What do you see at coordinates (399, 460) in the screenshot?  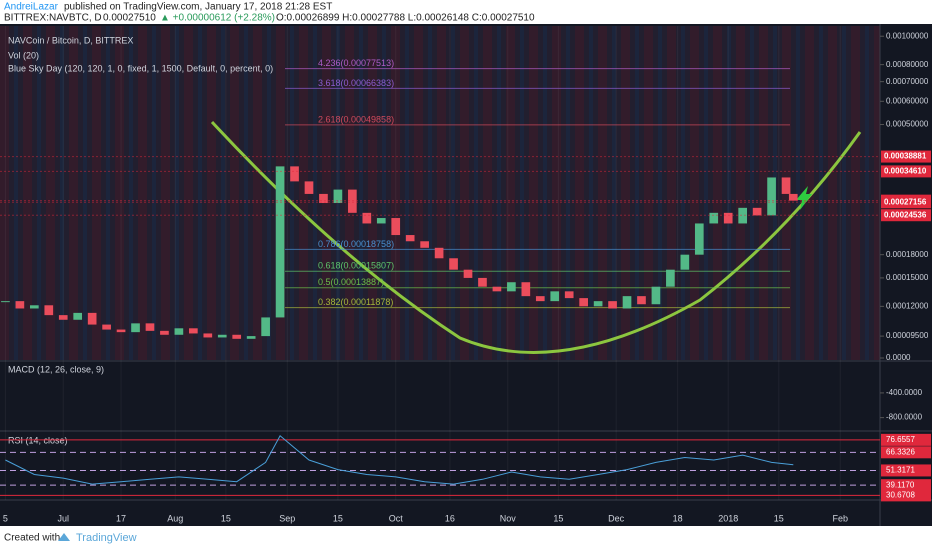 I see `rsi-line` at bounding box center [399, 460].